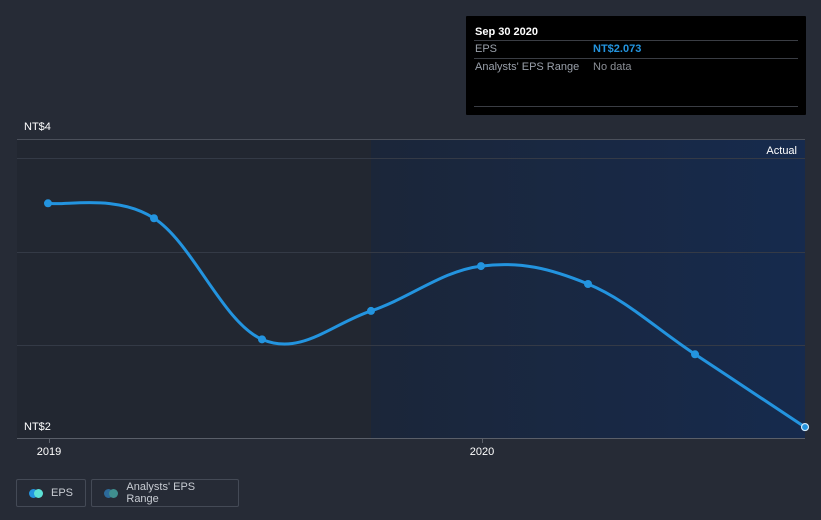  Describe the element at coordinates (482, 452) in the screenshot. I see `x-axis-label-2020: 2020` at that location.